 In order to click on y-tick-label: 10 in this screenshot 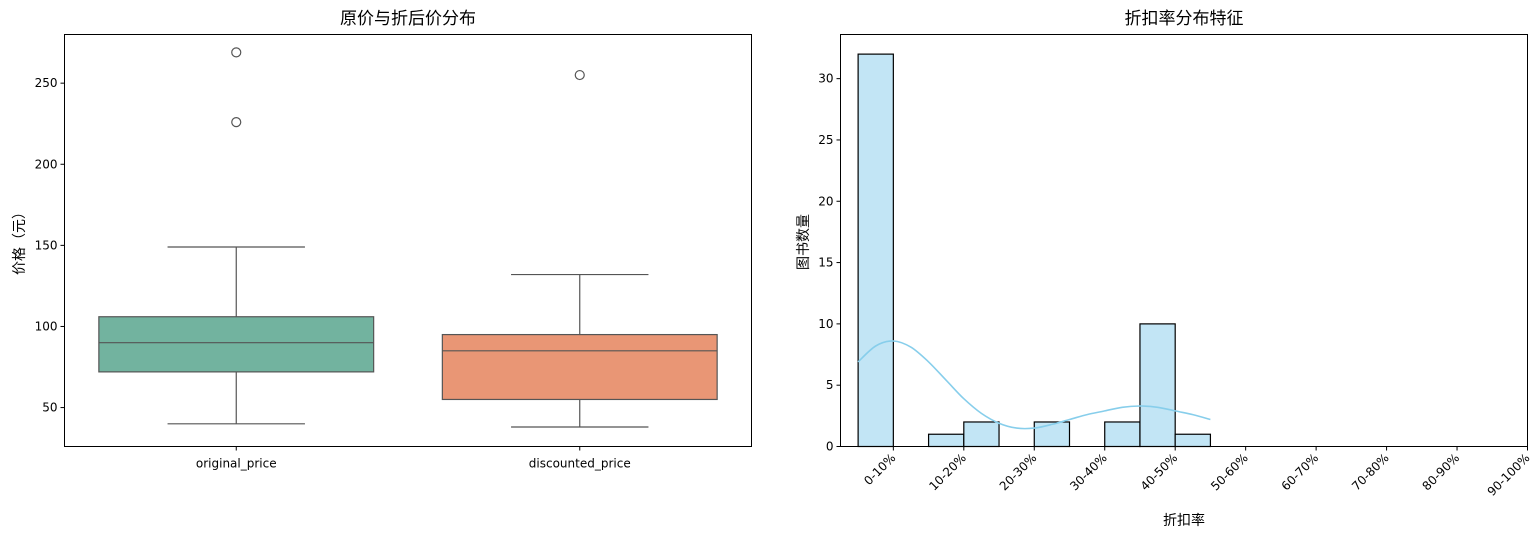, I will do `click(825, 324)`.